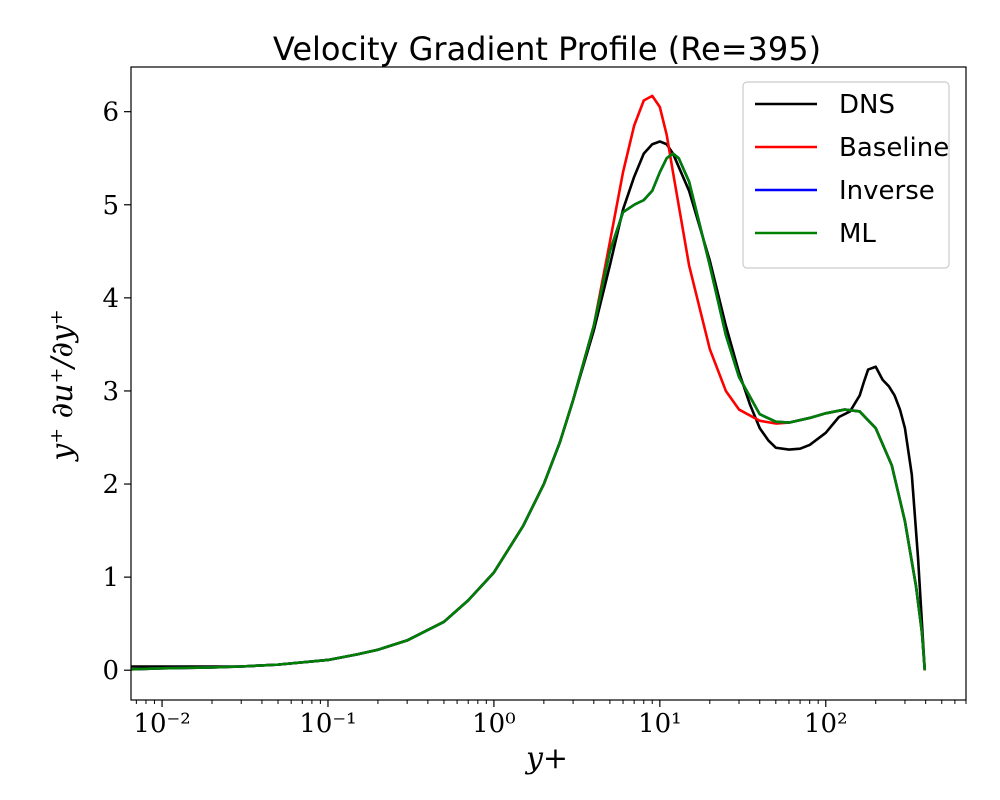  What do you see at coordinates (110, 206) in the screenshot?
I see `y-tick-label: 5` at bounding box center [110, 206].